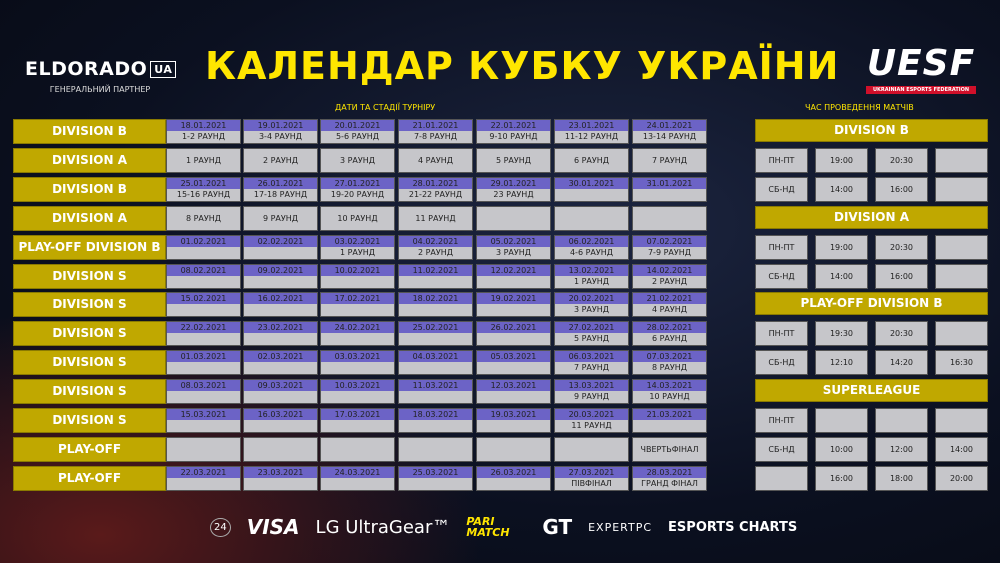 Image resolution: width=1000 pixels, height=563 pixels. I want to click on date-label: 01.03.2021, so click(203, 357).